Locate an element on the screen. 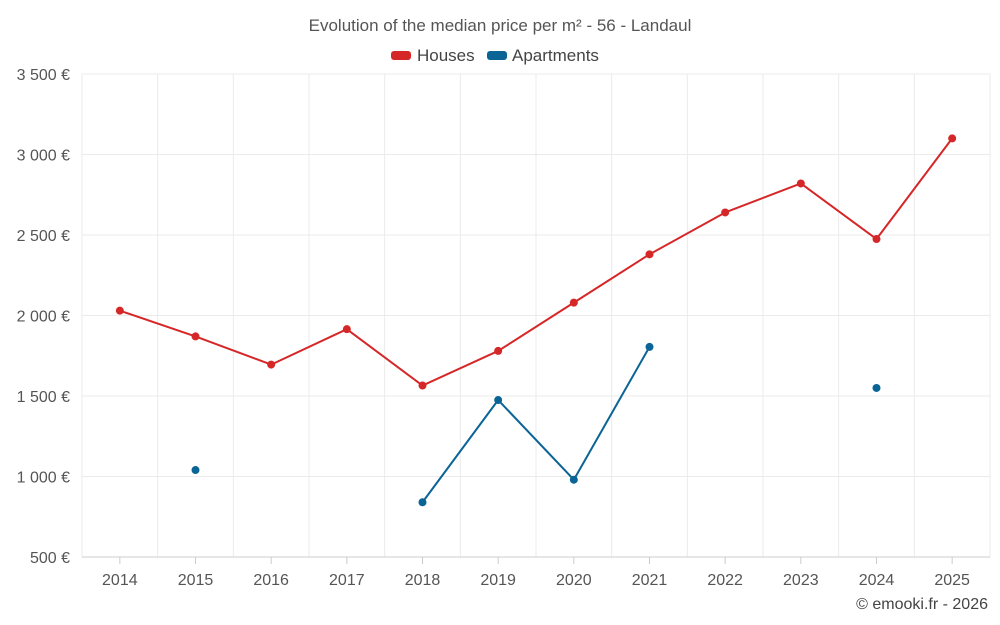 This screenshot has height=625, width=1000. x-tick-label: 2023 is located at coordinates (801, 580).